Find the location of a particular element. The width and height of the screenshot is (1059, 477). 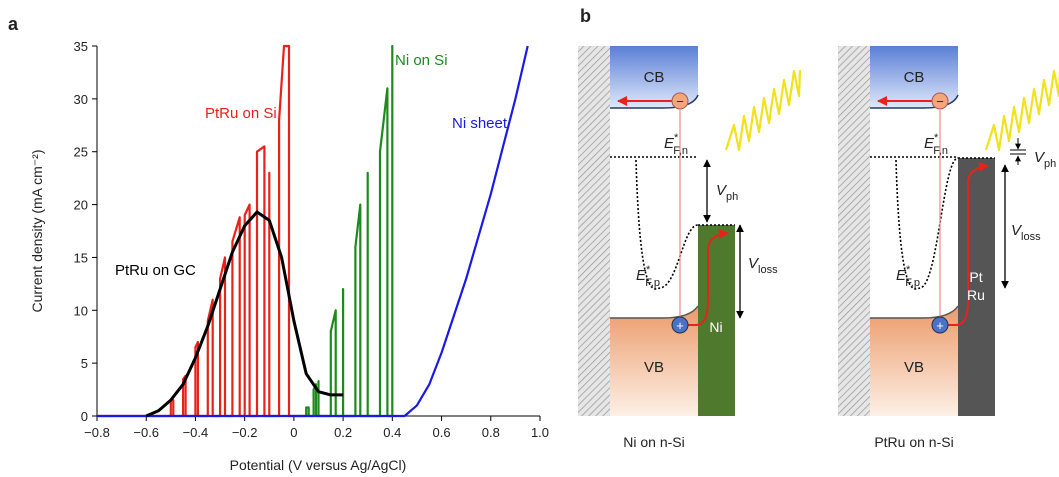

x-axis-label: Potential (V versus Ag/AgCl) is located at coordinates (318, 465).